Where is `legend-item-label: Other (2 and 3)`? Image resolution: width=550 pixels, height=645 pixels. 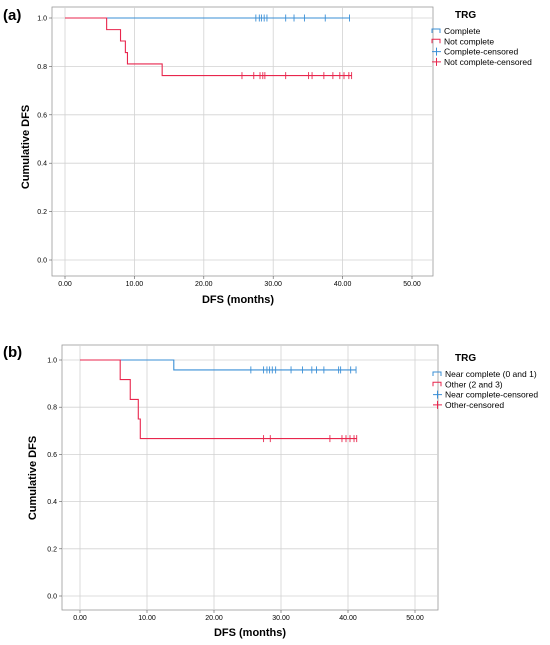 legend-item-label: Other (2 and 3) is located at coordinates (474, 384).